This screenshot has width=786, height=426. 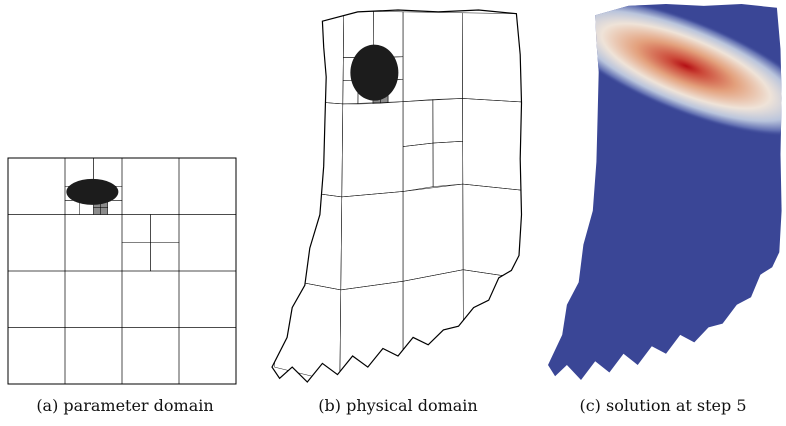 What do you see at coordinates (663, 405) in the screenshot?
I see `caption-solution: (c) solution at step 5` at bounding box center [663, 405].